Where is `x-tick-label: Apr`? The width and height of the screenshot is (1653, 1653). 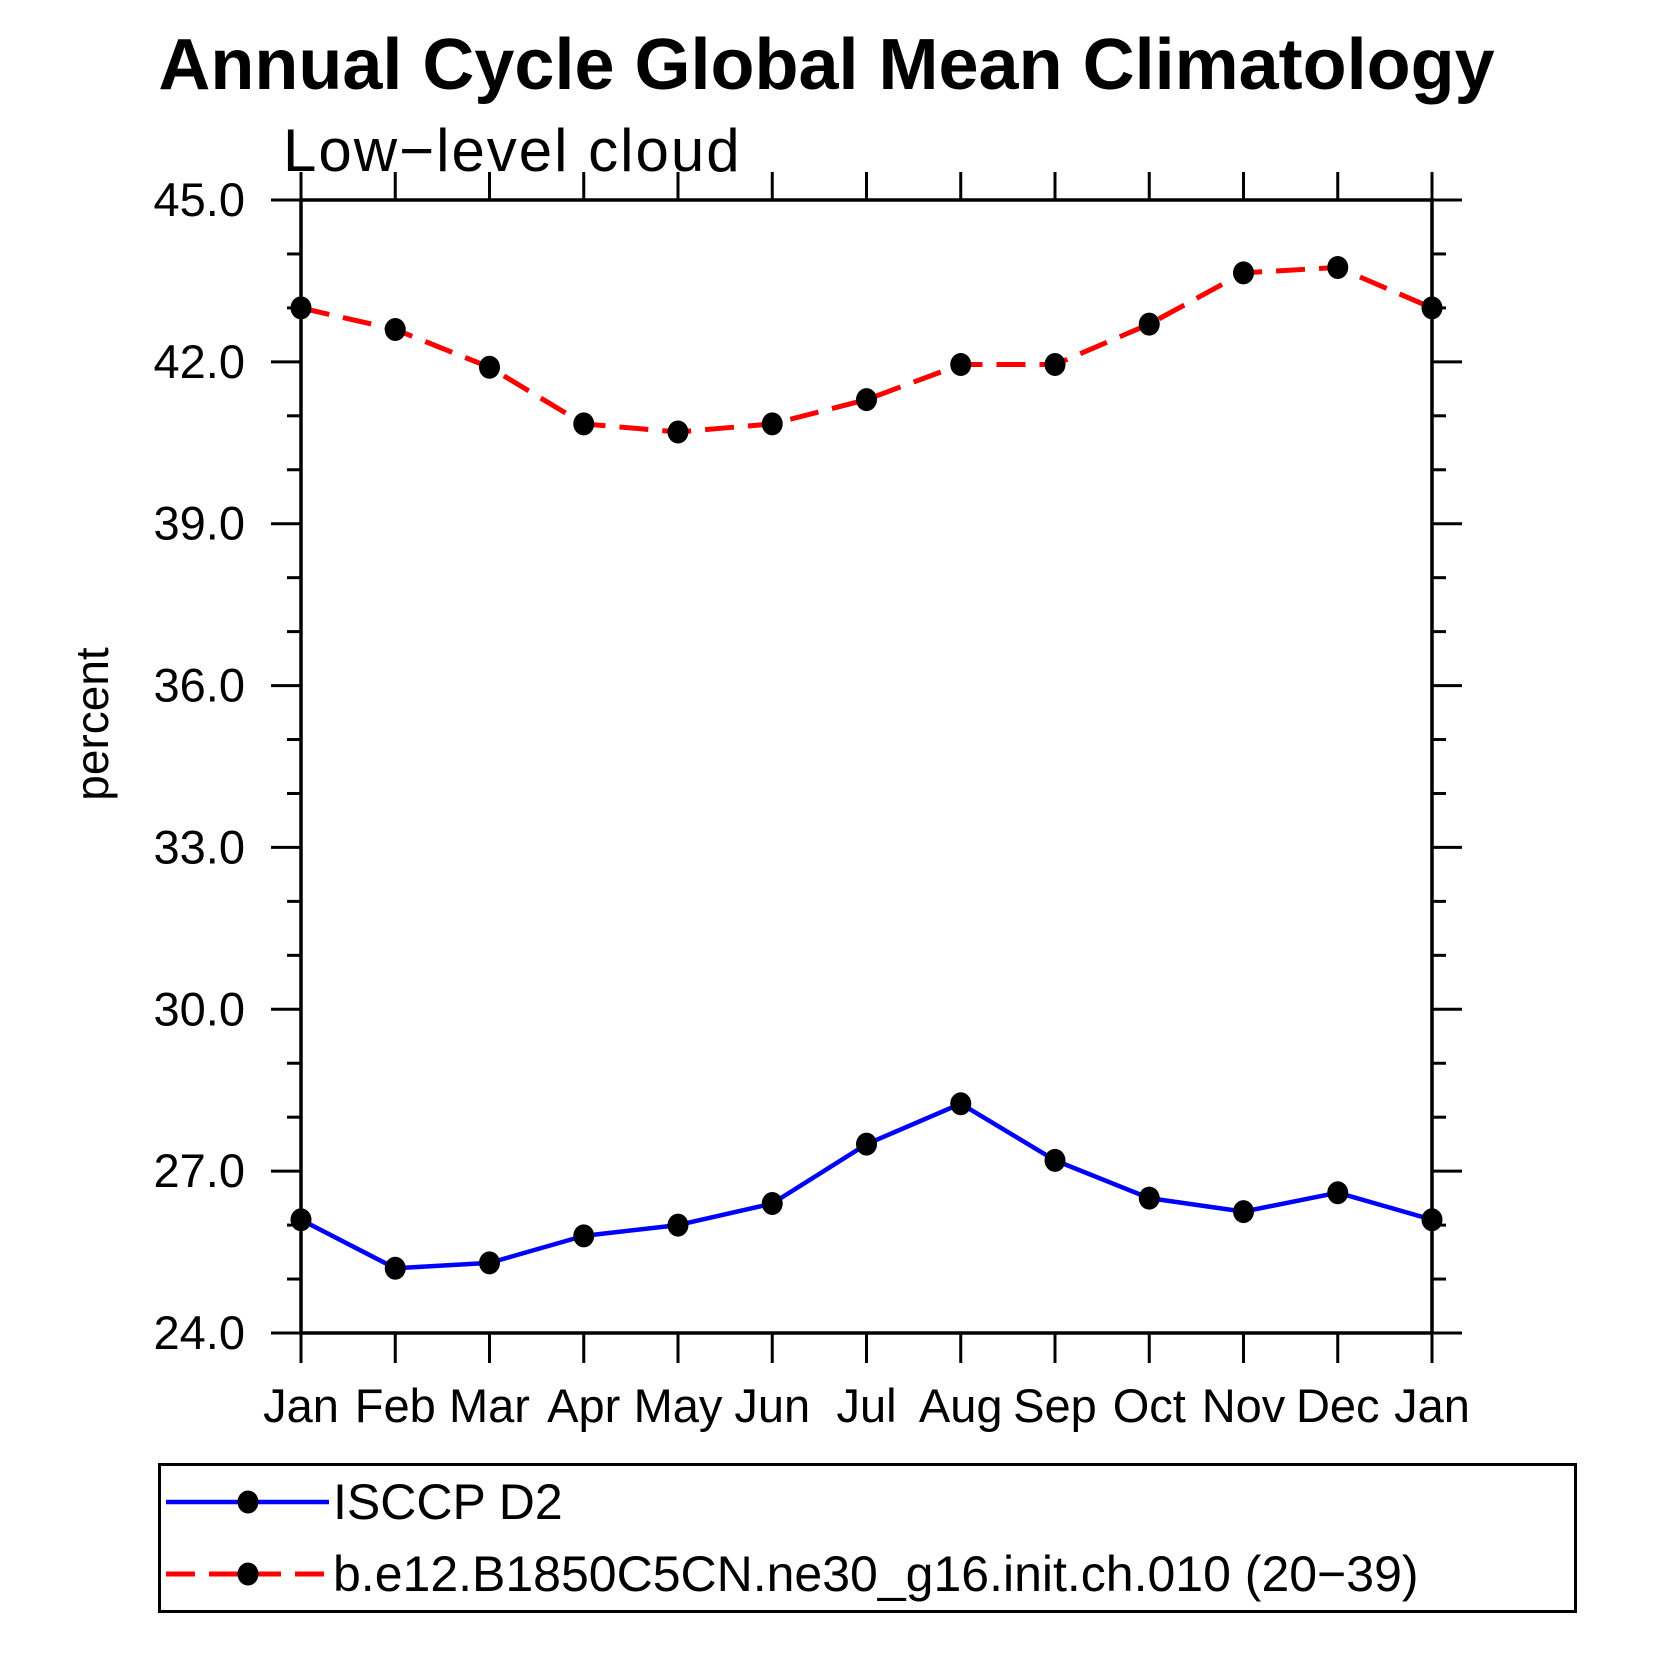
x-tick-label: Apr is located at coordinates (583, 1405).